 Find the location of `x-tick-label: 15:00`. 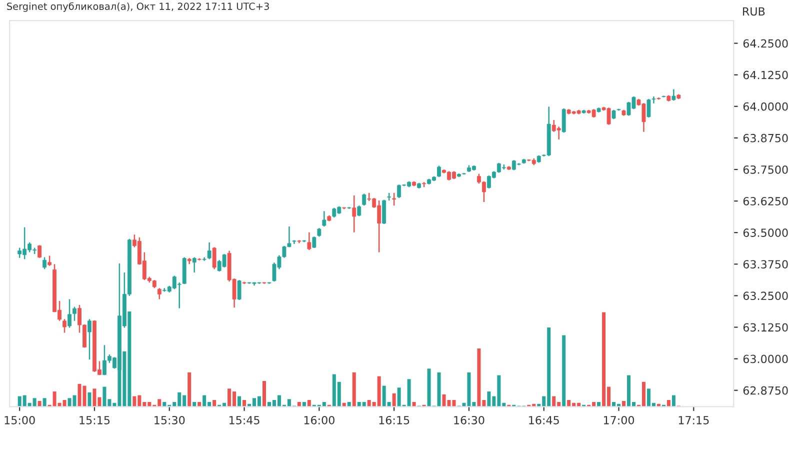

x-tick-label: 15:00 is located at coordinates (19, 420).